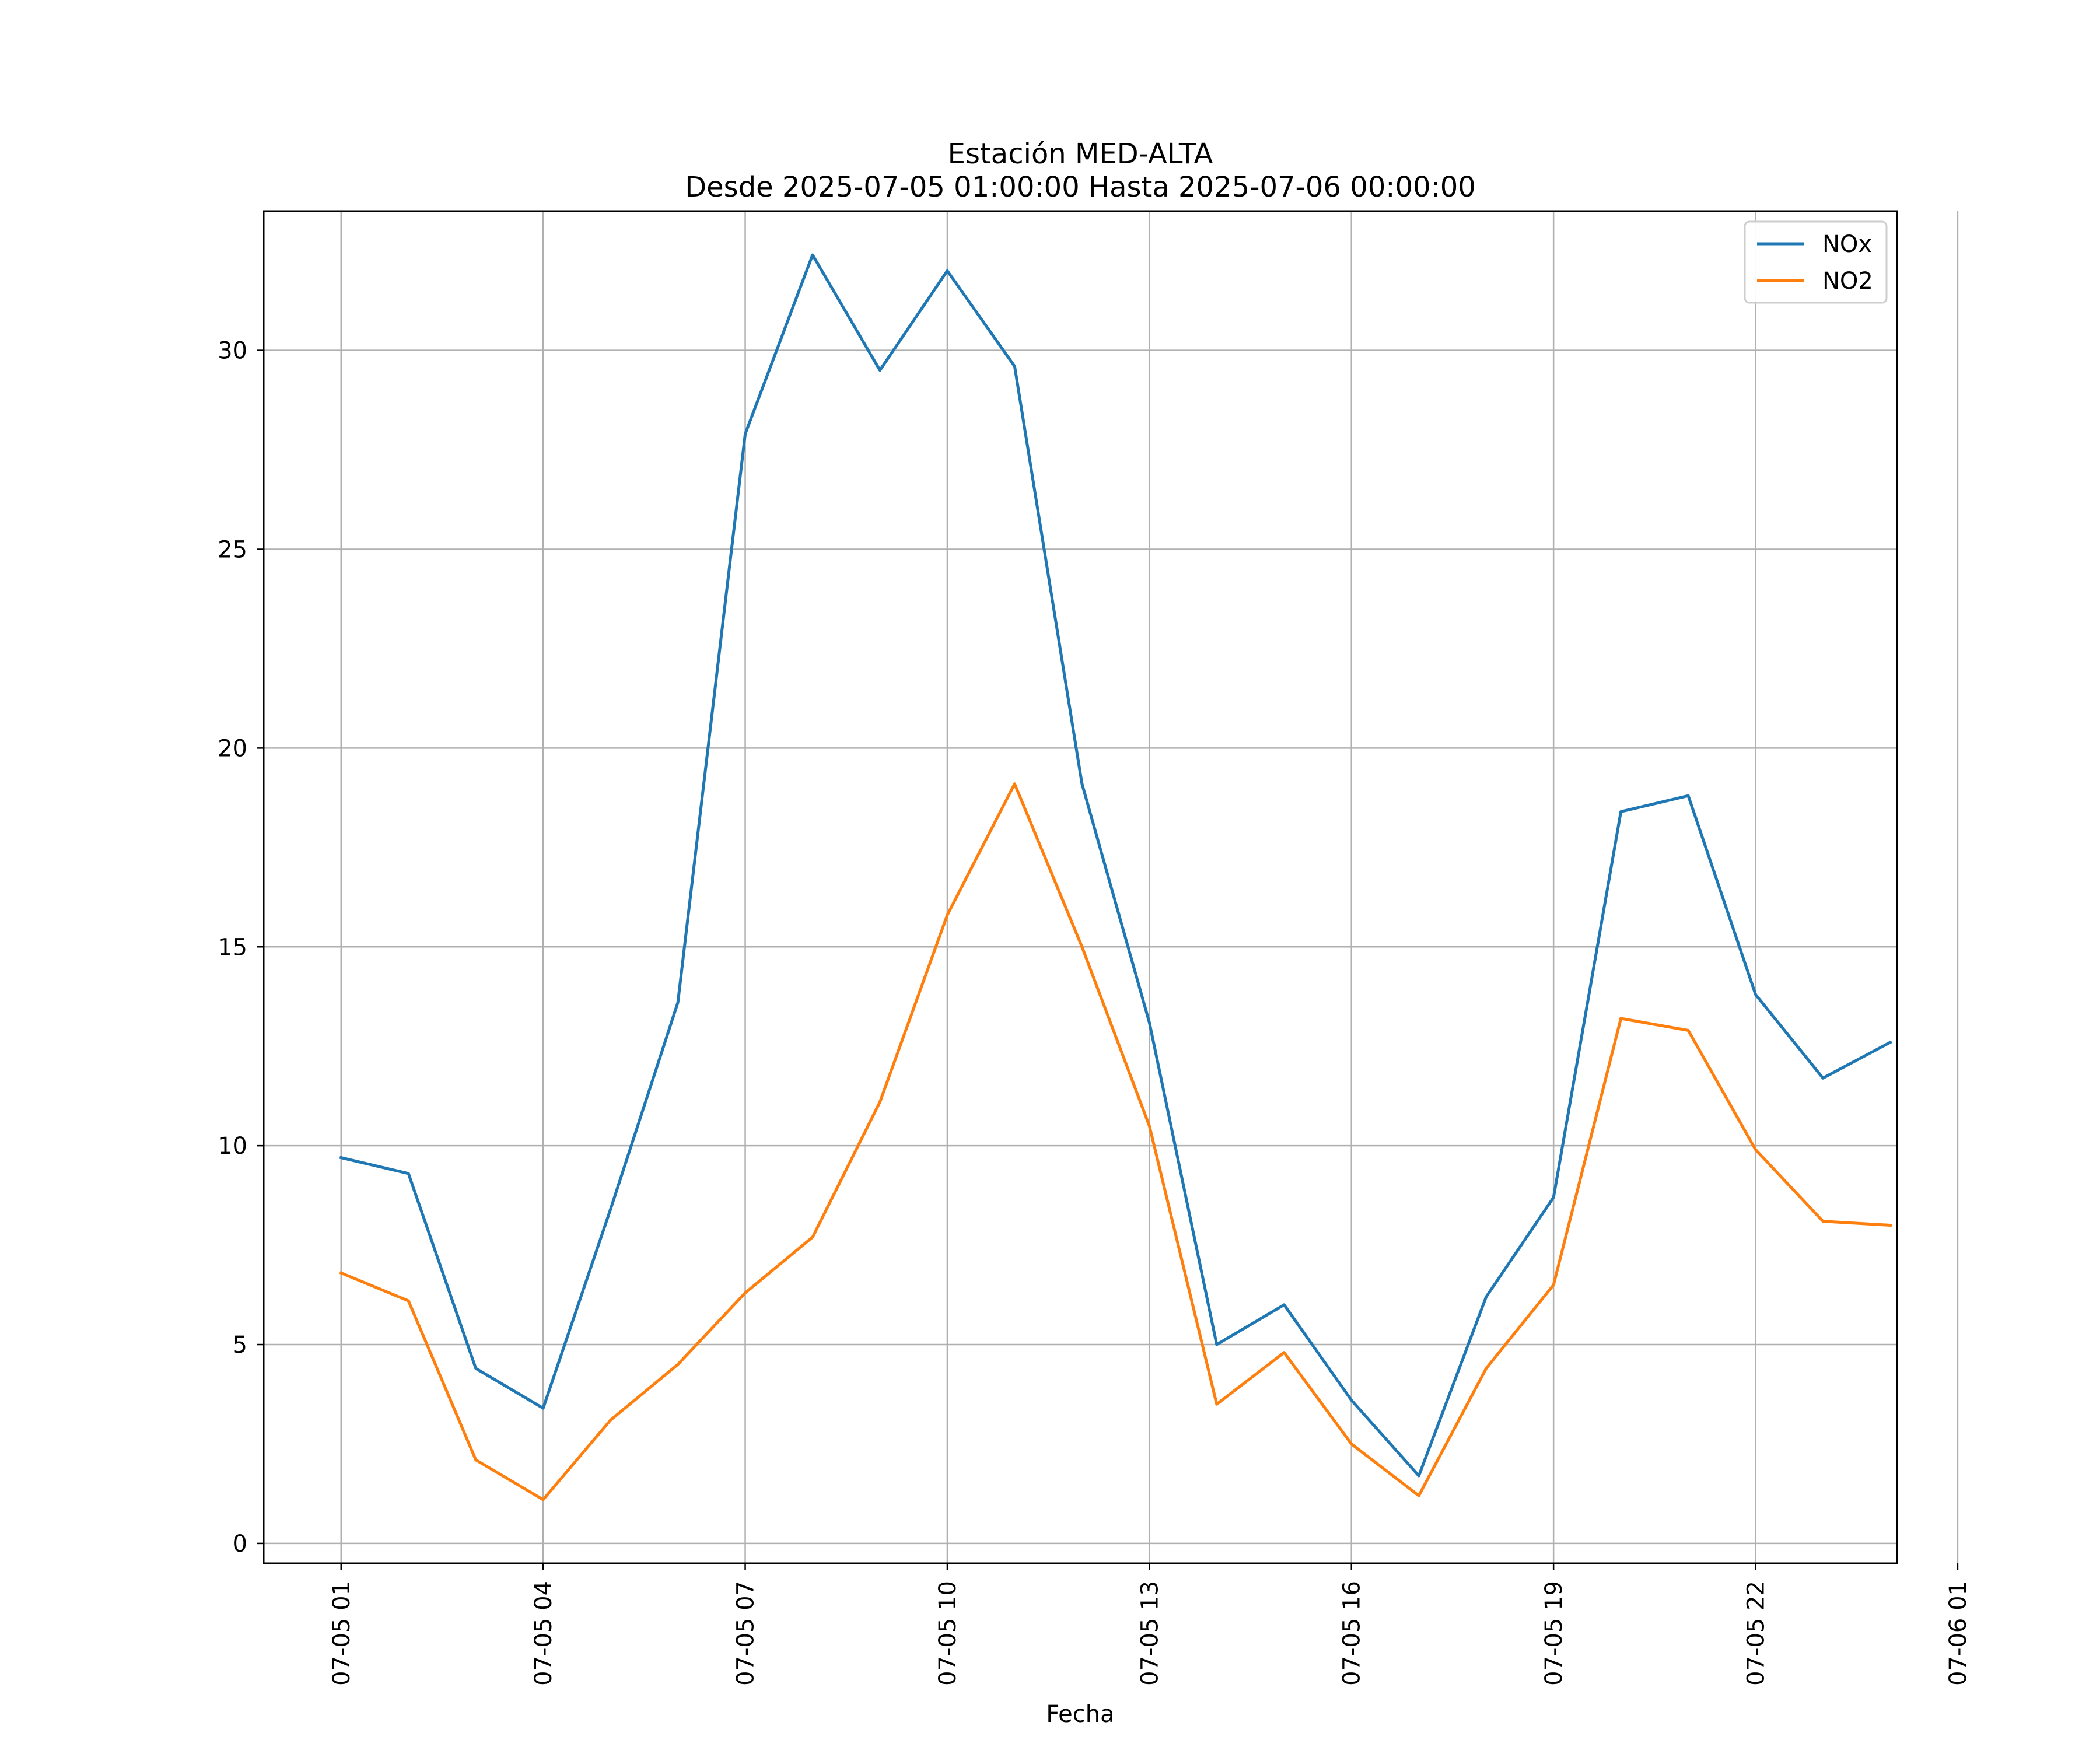 This screenshot has width=2100, height=1750. What do you see at coordinates (232, 351) in the screenshot?
I see `y-tick-label: 30` at bounding box center [232, 351].